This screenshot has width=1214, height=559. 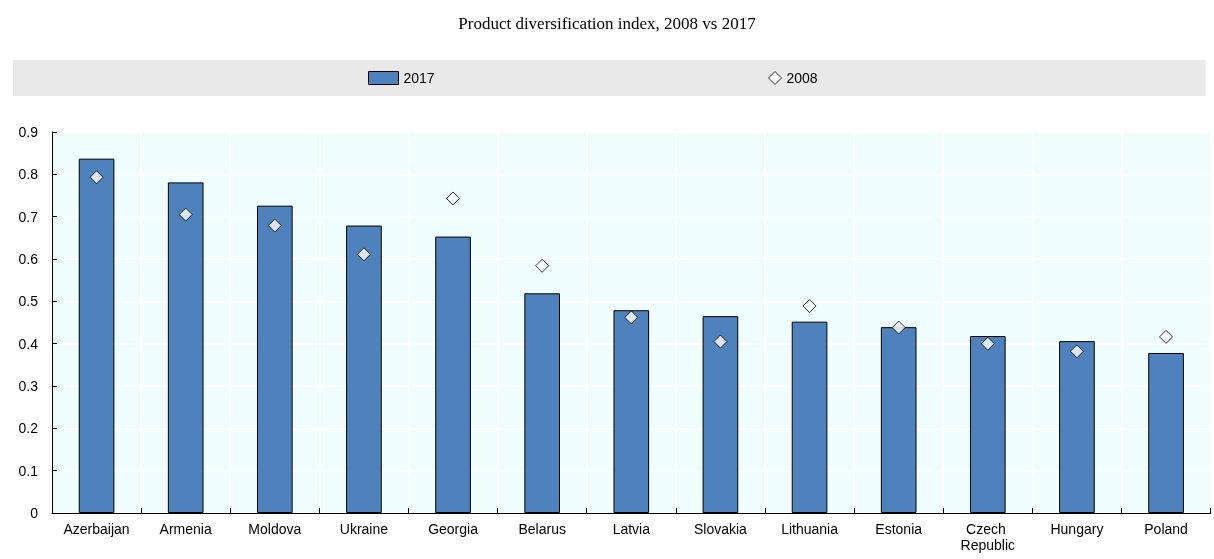 I want to click on x-tick-label: Hungary, so click(x=1077, y=529).